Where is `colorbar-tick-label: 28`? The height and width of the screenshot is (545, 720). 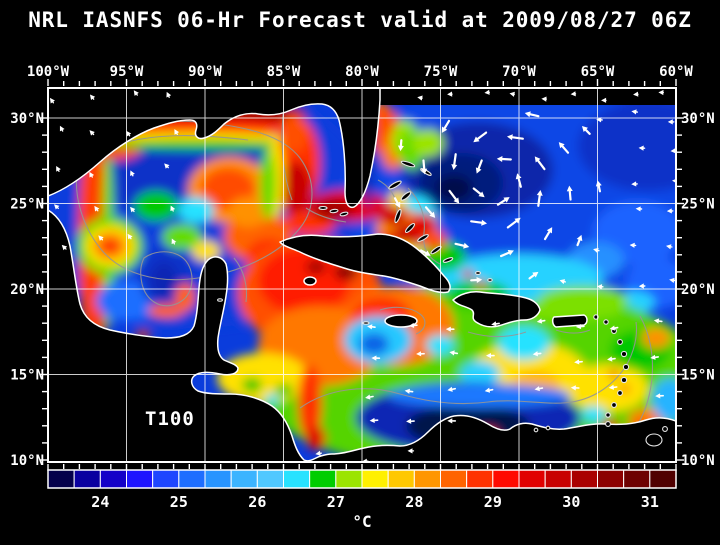
colorbar-tick-label: 28 is located at coordinates (414, 502).